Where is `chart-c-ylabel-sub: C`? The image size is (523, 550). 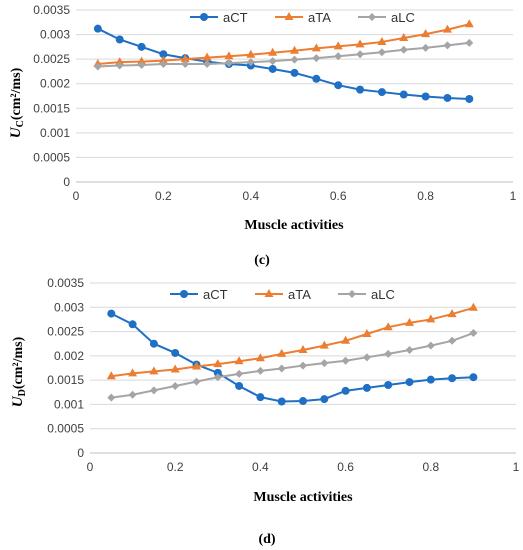 chart-c-ylabel-sub: C is located at coordinates (20, 123).